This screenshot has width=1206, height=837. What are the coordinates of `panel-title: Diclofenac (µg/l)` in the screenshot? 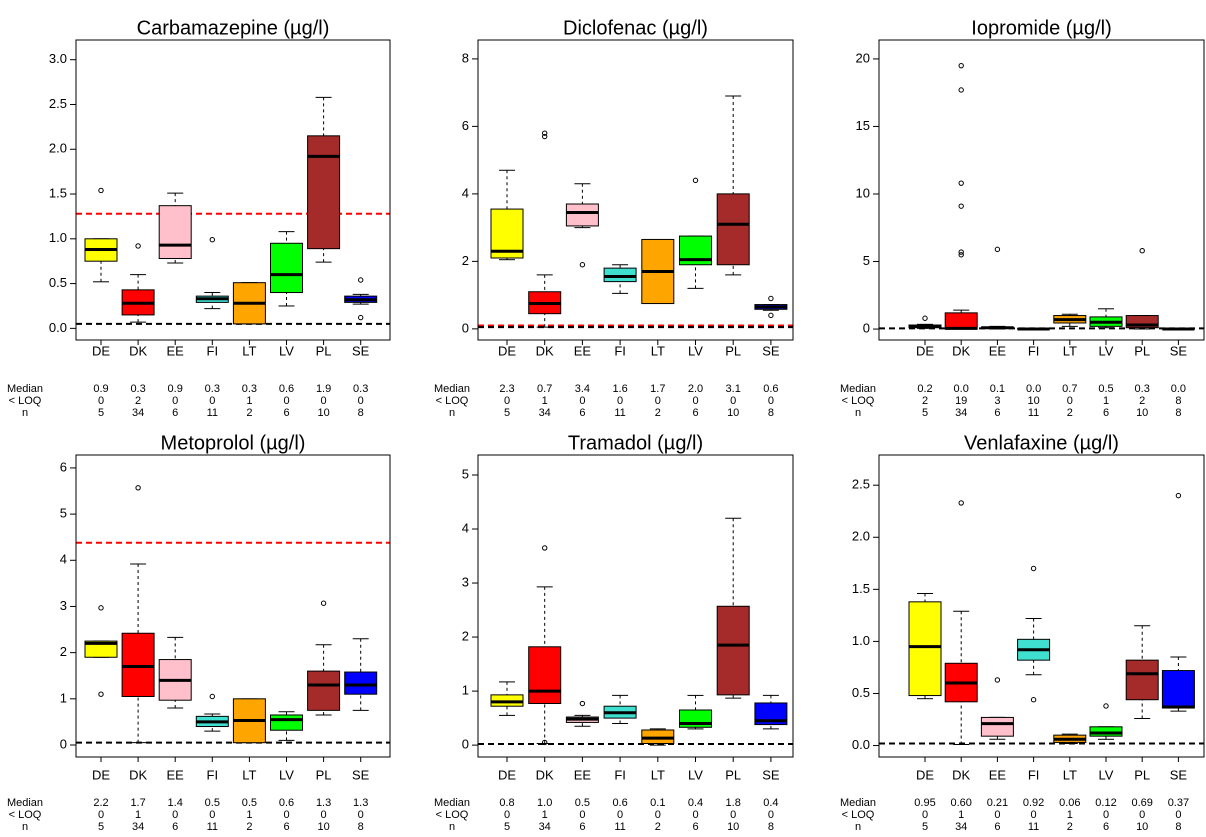 It's located at (635, 28).